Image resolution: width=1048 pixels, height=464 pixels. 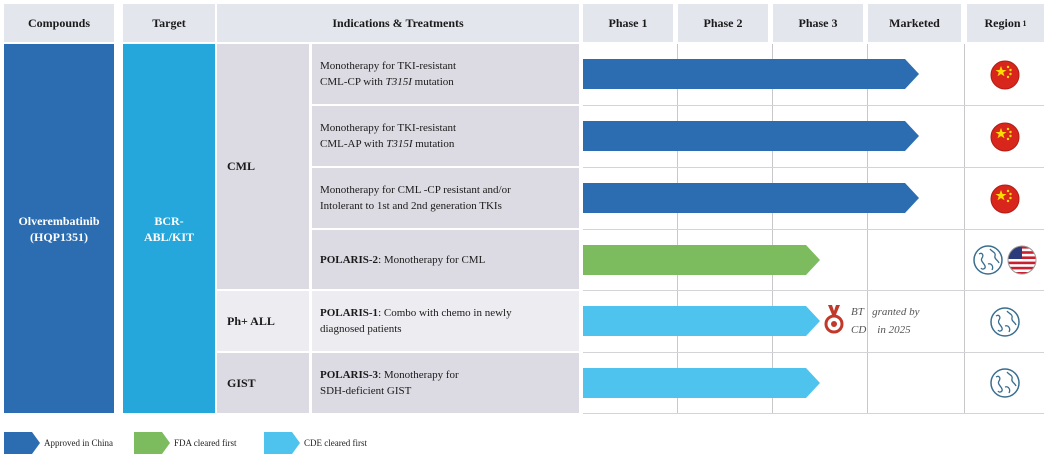 I want to click on header-compounds: Compounds, so click(x=59, y=23).